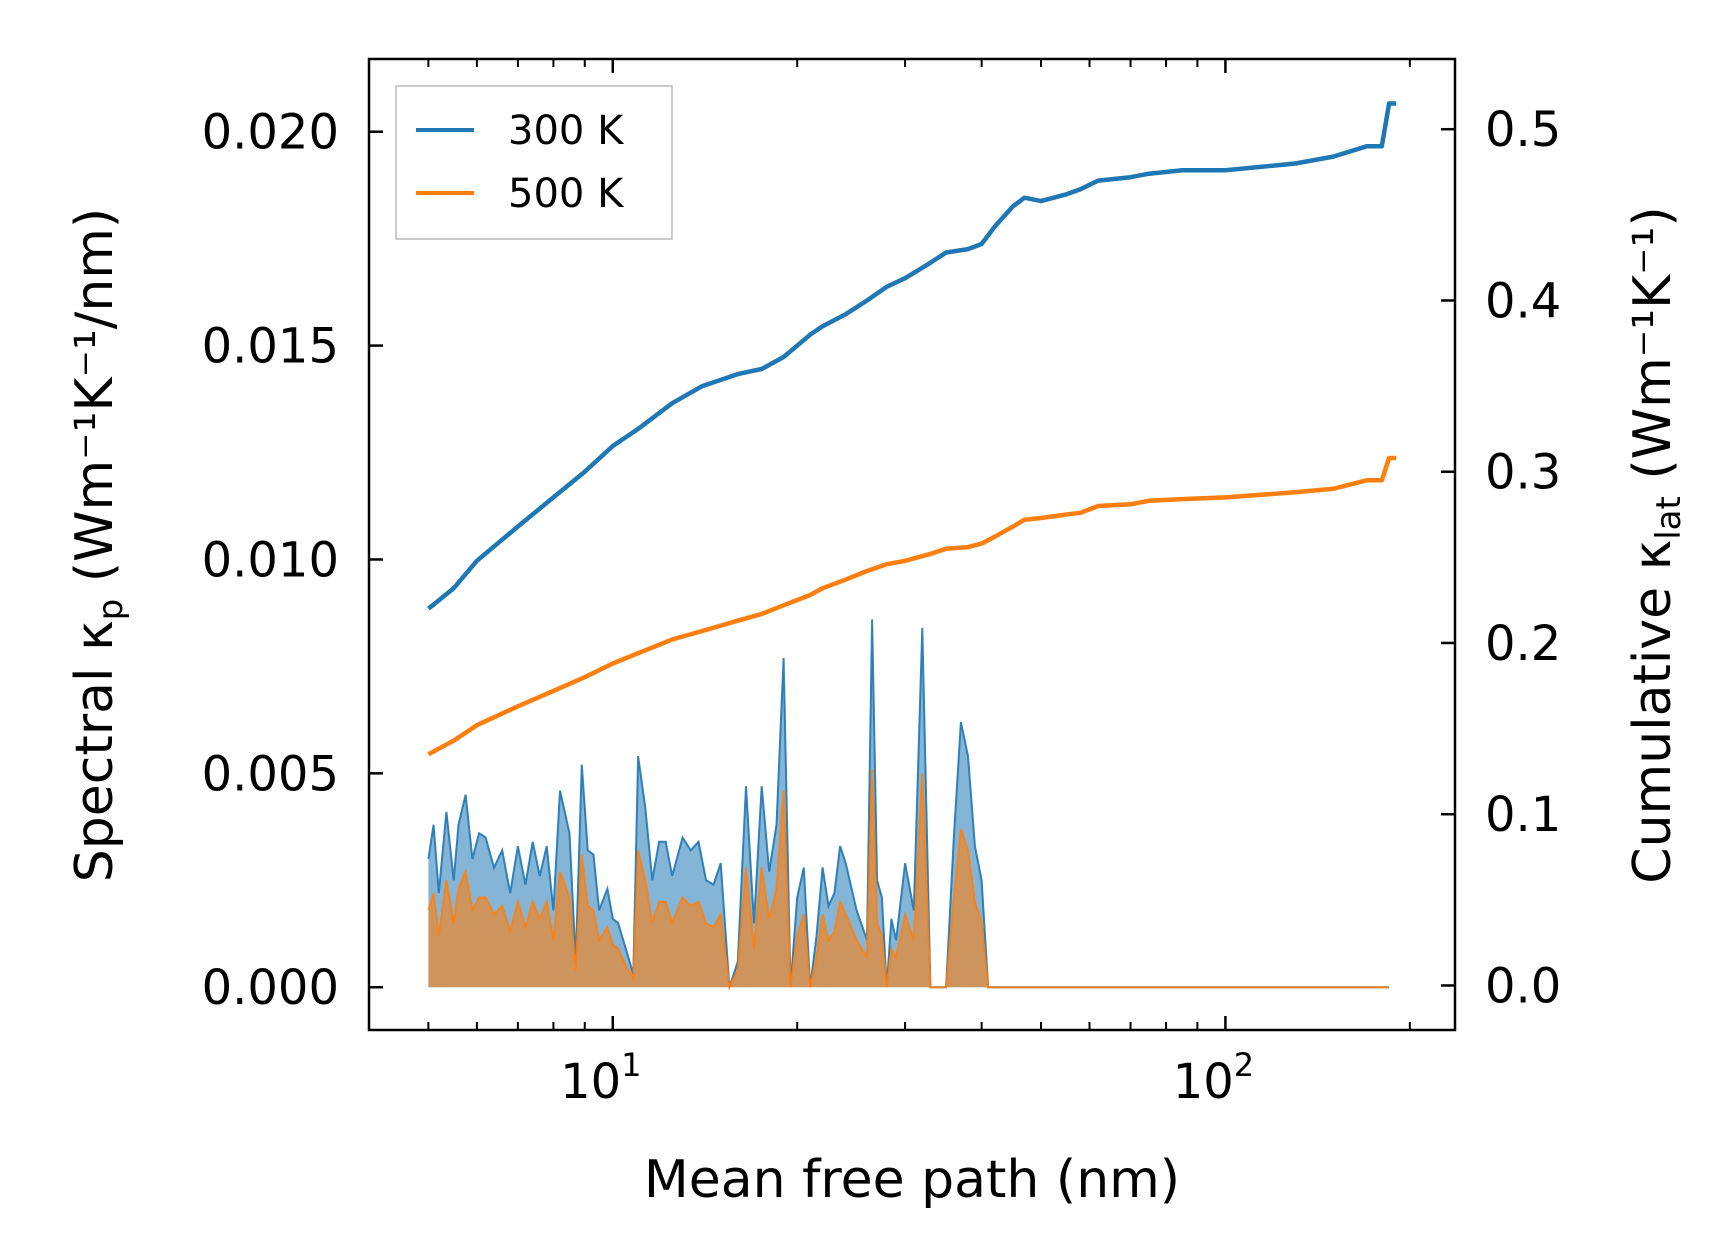  Describe the element at coordinates (270, 560) in the screenshot. I see `y-left-tick-label: 0.010` at that location.